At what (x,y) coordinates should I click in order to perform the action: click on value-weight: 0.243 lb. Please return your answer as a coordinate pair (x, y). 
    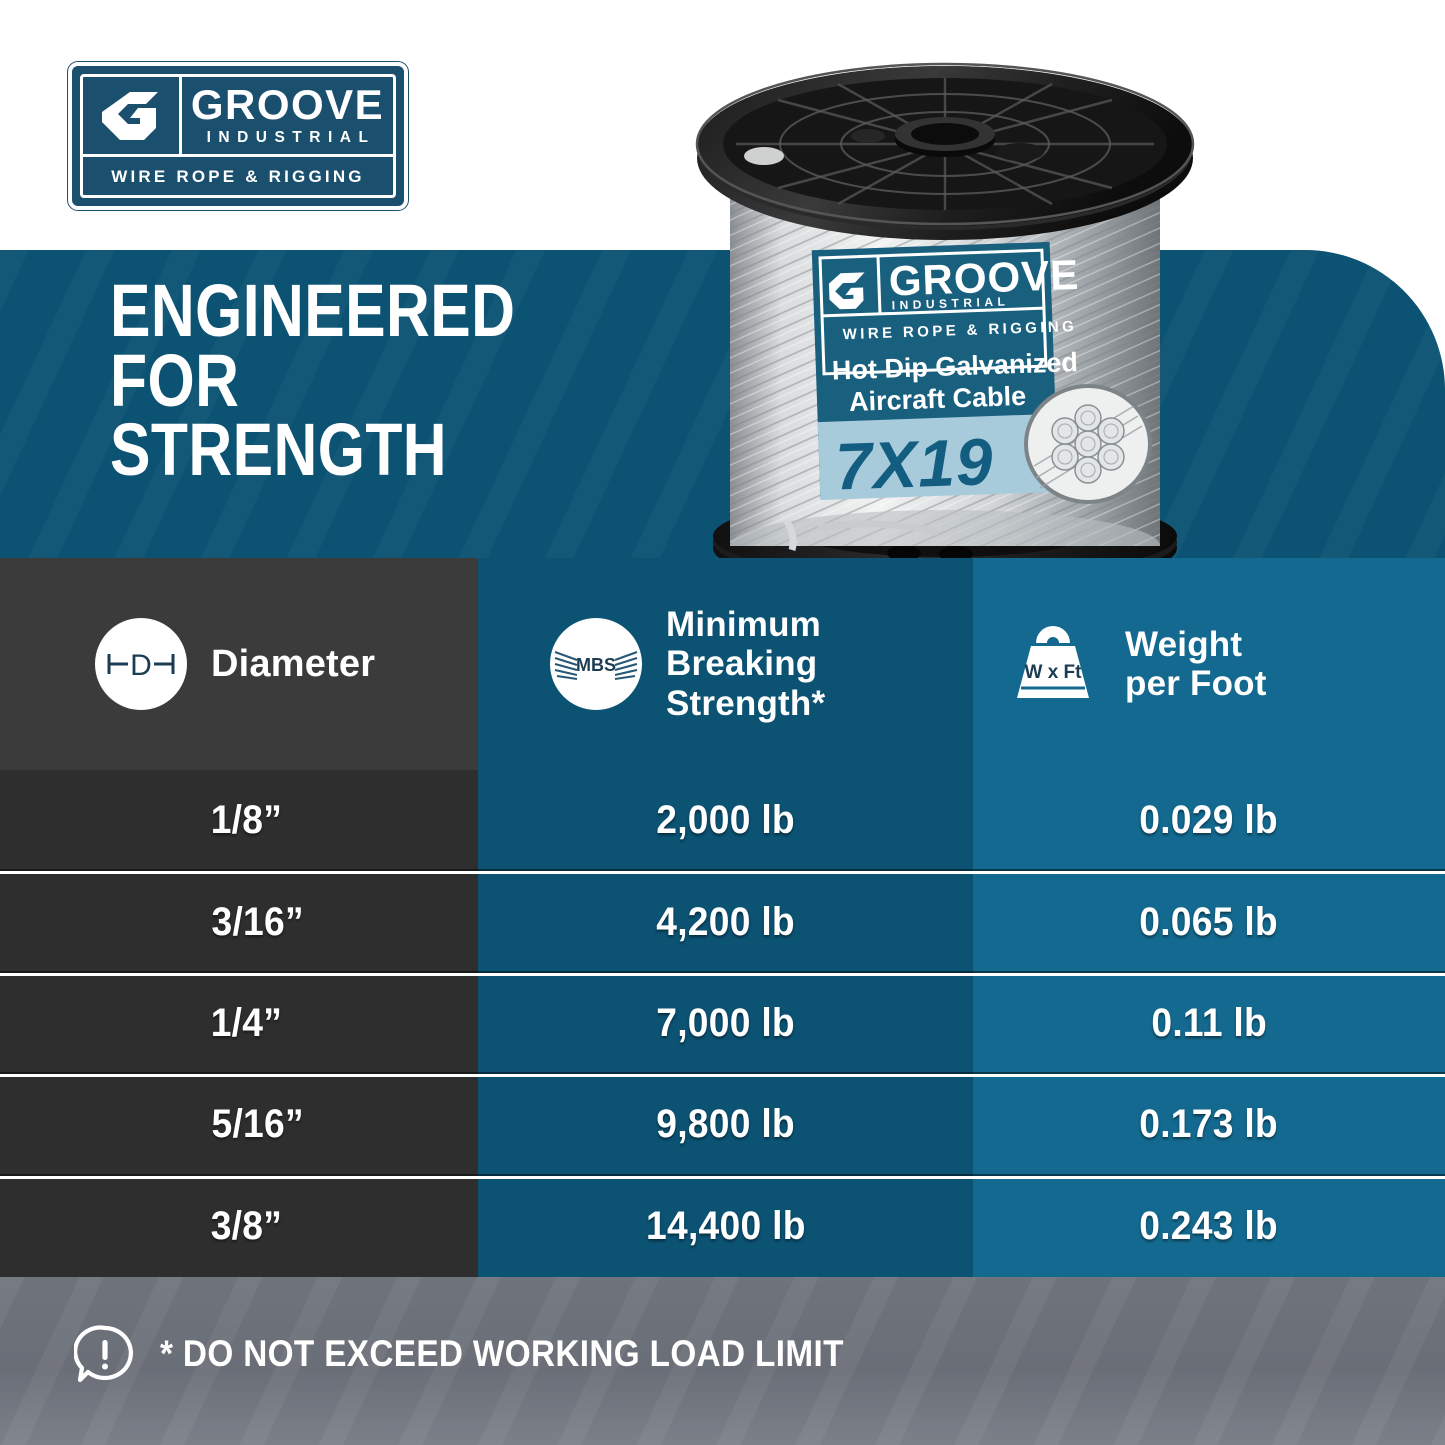
    Looking at the image, I should click on (1209, 1225).